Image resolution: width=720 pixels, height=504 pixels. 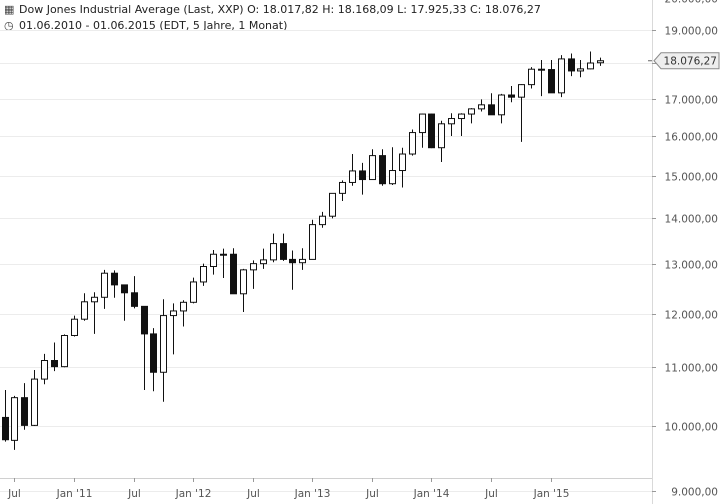 What do you see at coordinates (551, 494) in the screenshot?
I see `x-tick-label: Jan '15` at bounding box center [551, 494].